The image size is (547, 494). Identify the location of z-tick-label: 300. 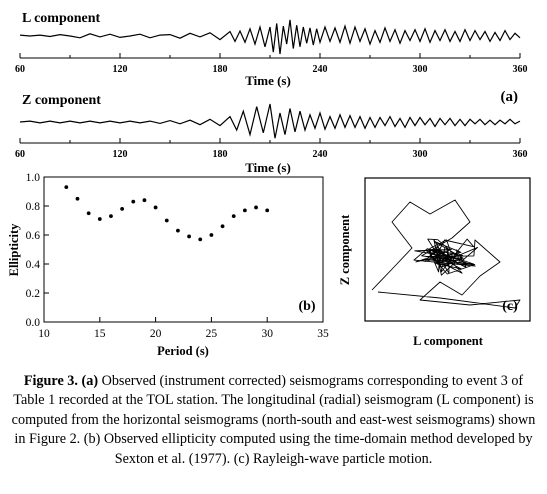
(420, 154).